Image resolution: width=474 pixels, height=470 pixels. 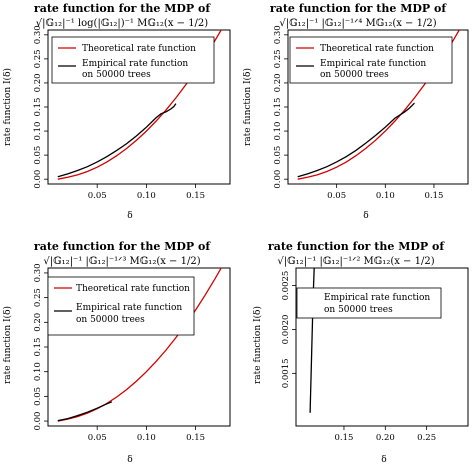 I want to click on panel-3-series-theoretical-line, so click(x=139, y=345).